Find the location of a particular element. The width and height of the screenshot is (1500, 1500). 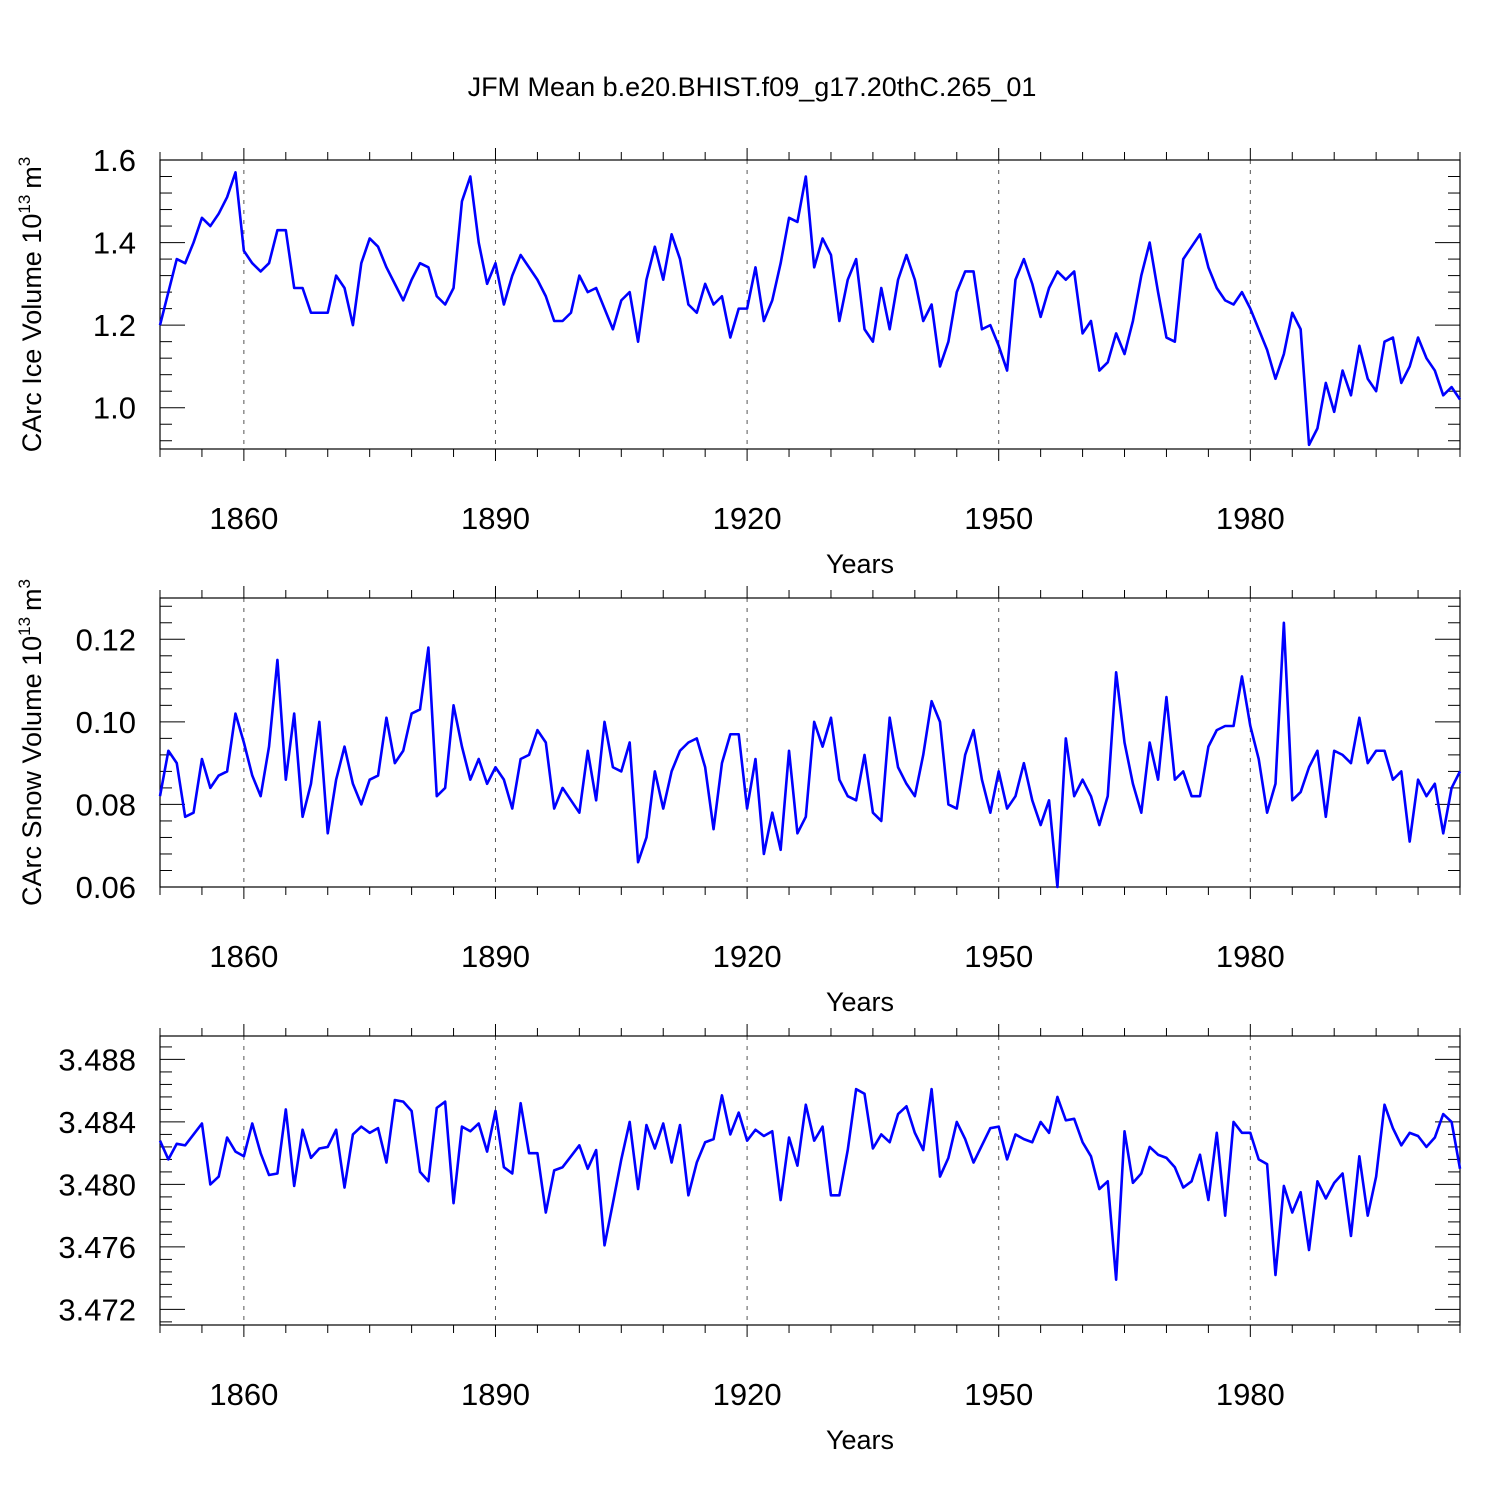

y-tick-label: 3.480 is located at coordinates (97, 1184).